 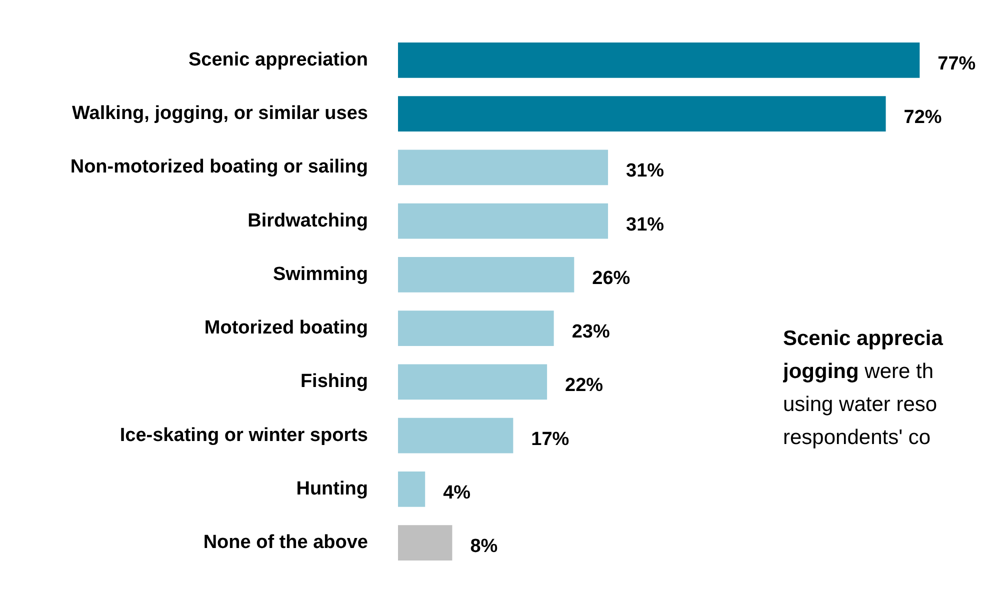 What do you see at coordinates (484, 547) in the screenshot?
I see `data-label: 8%` at bounding box center [484, 547].